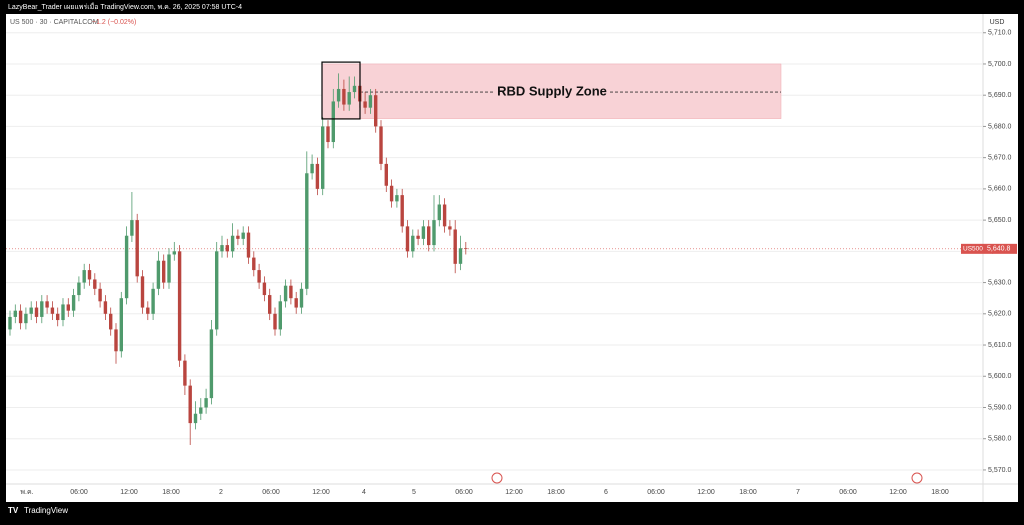 This screenshot has height=525, width=1024. Describe the element at coordinates (606, 492) in the screenshot. I see `x-tick-label: 6` at that location.